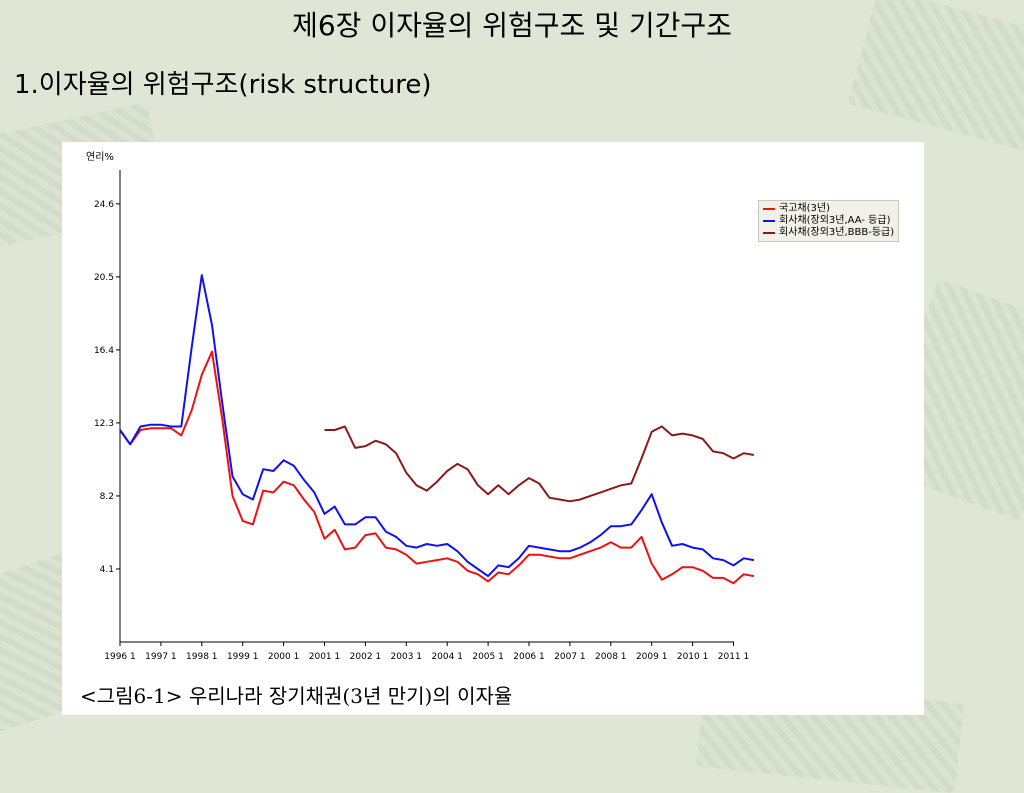  What do you see at coordinates (202, 657) in the screenshot?
I see `x-tick-label: 1998 1` at bounding box center [202, 657].